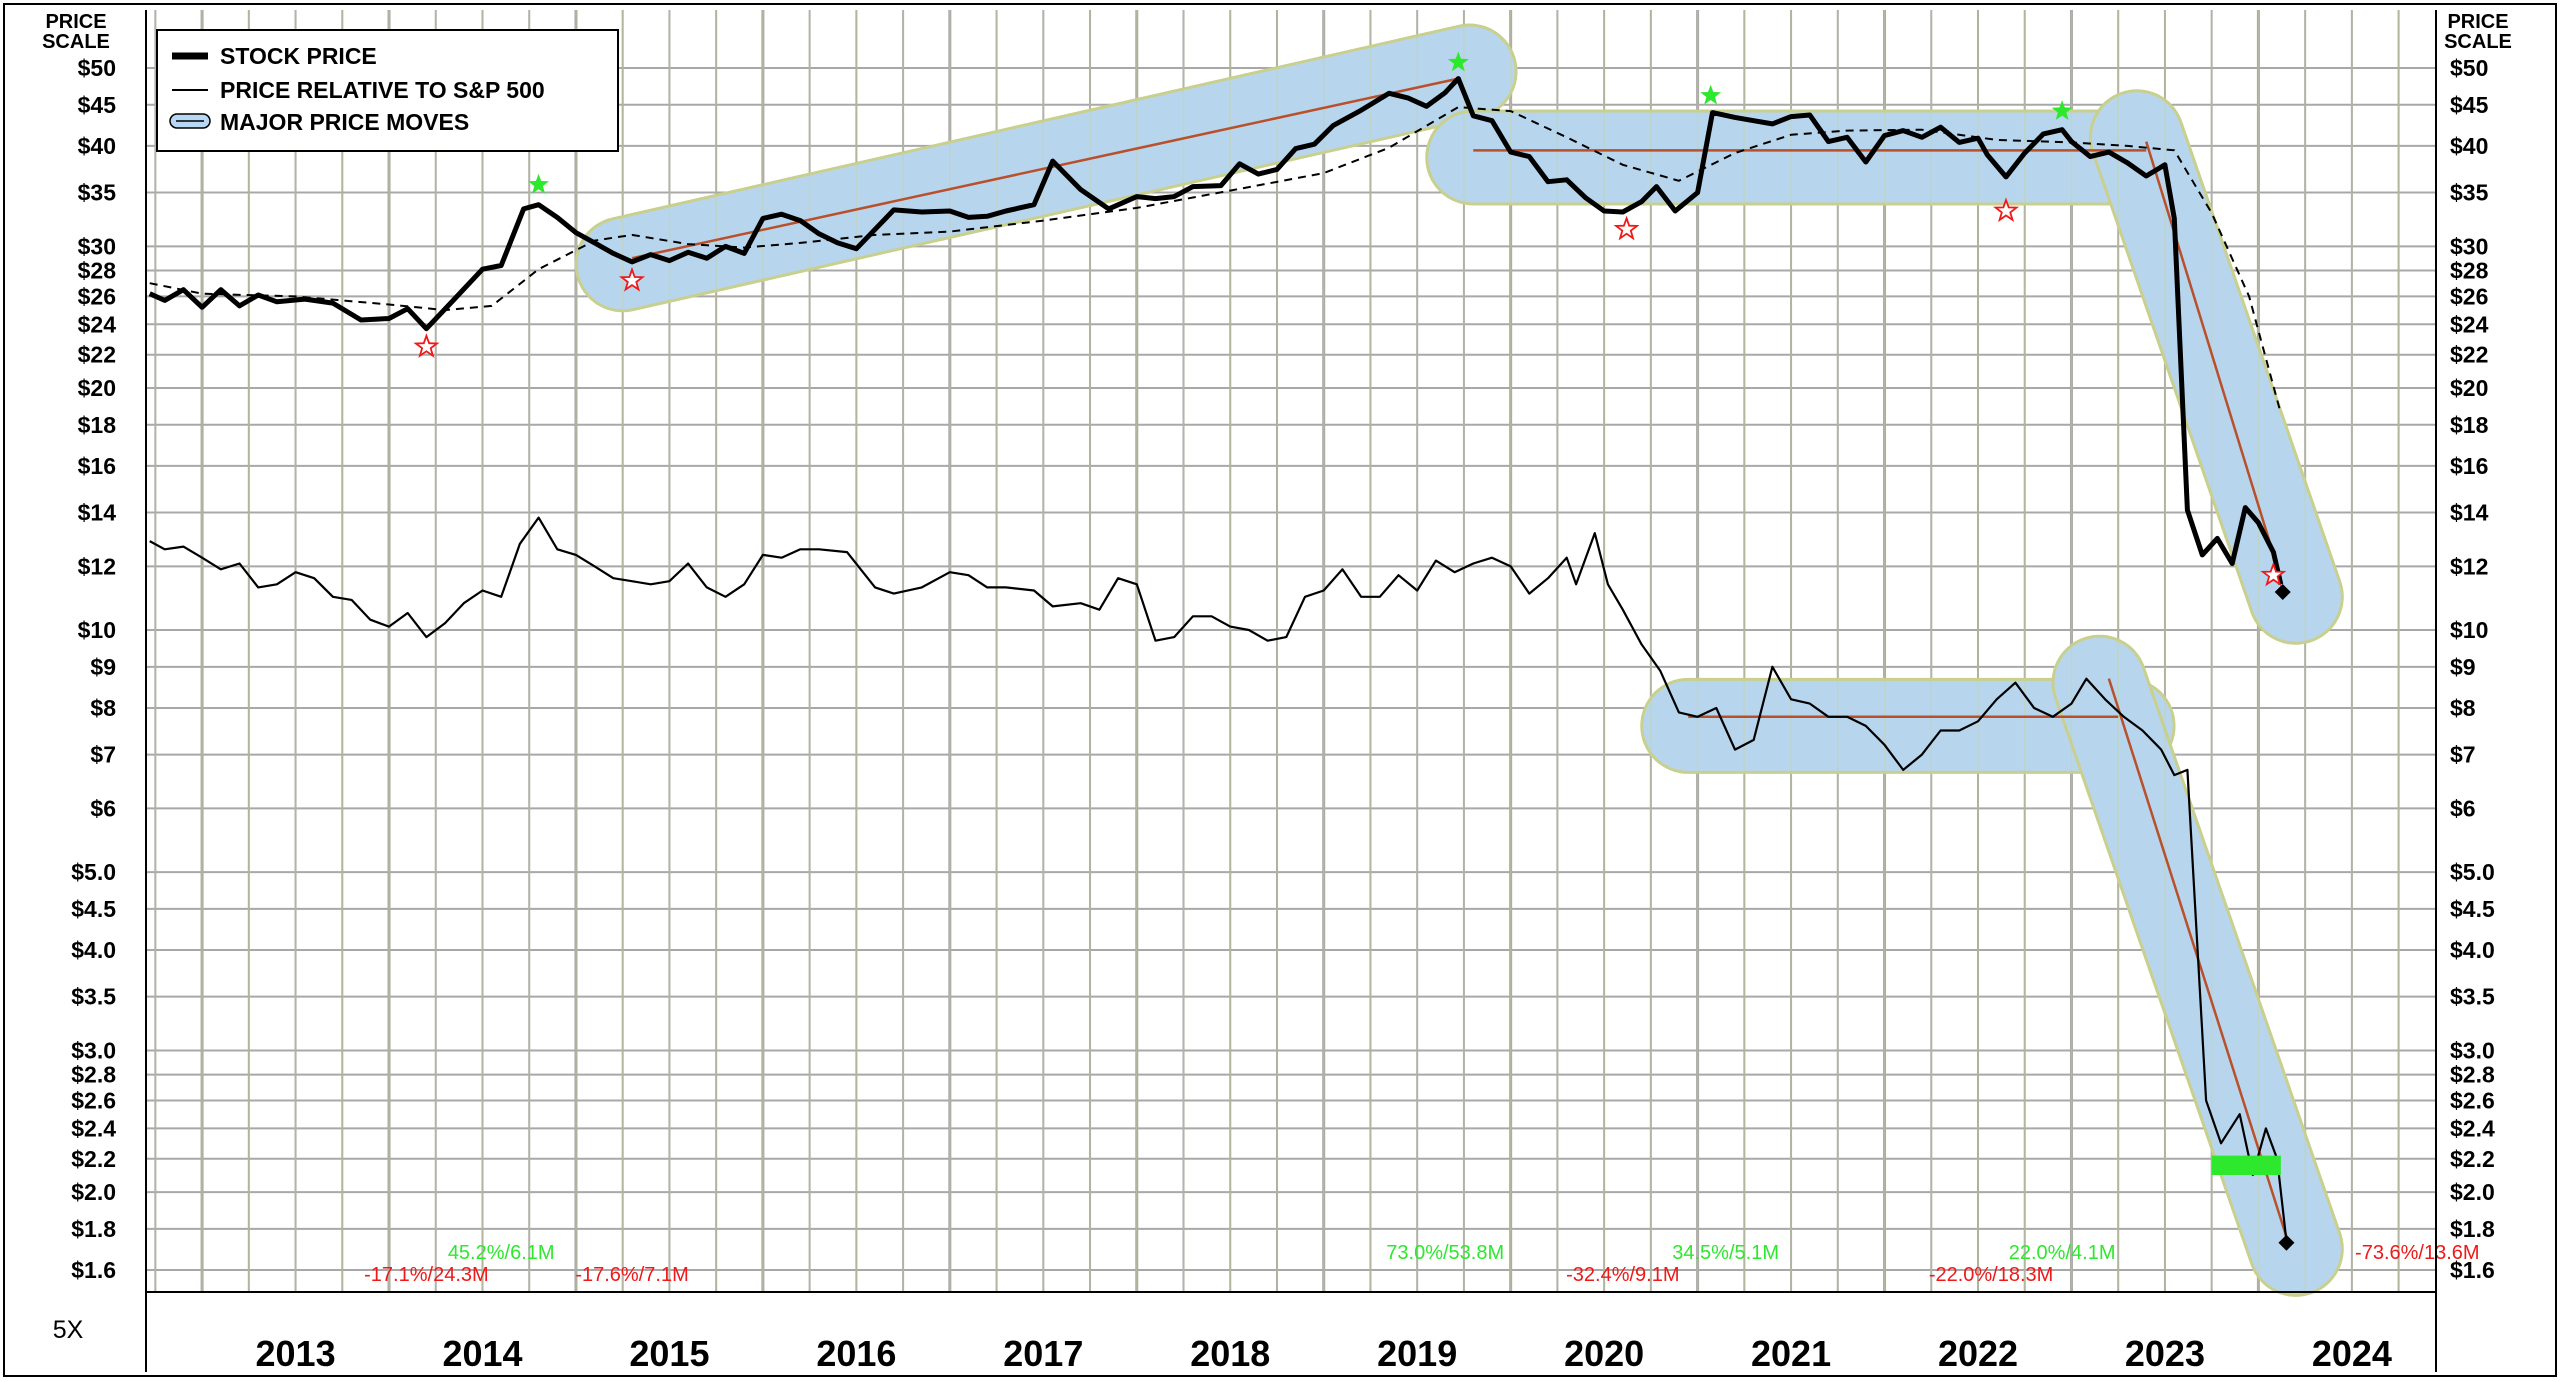 The image size is (2560, 1382). I want to click on x-year-label: 2018, so click(1230, 1353).